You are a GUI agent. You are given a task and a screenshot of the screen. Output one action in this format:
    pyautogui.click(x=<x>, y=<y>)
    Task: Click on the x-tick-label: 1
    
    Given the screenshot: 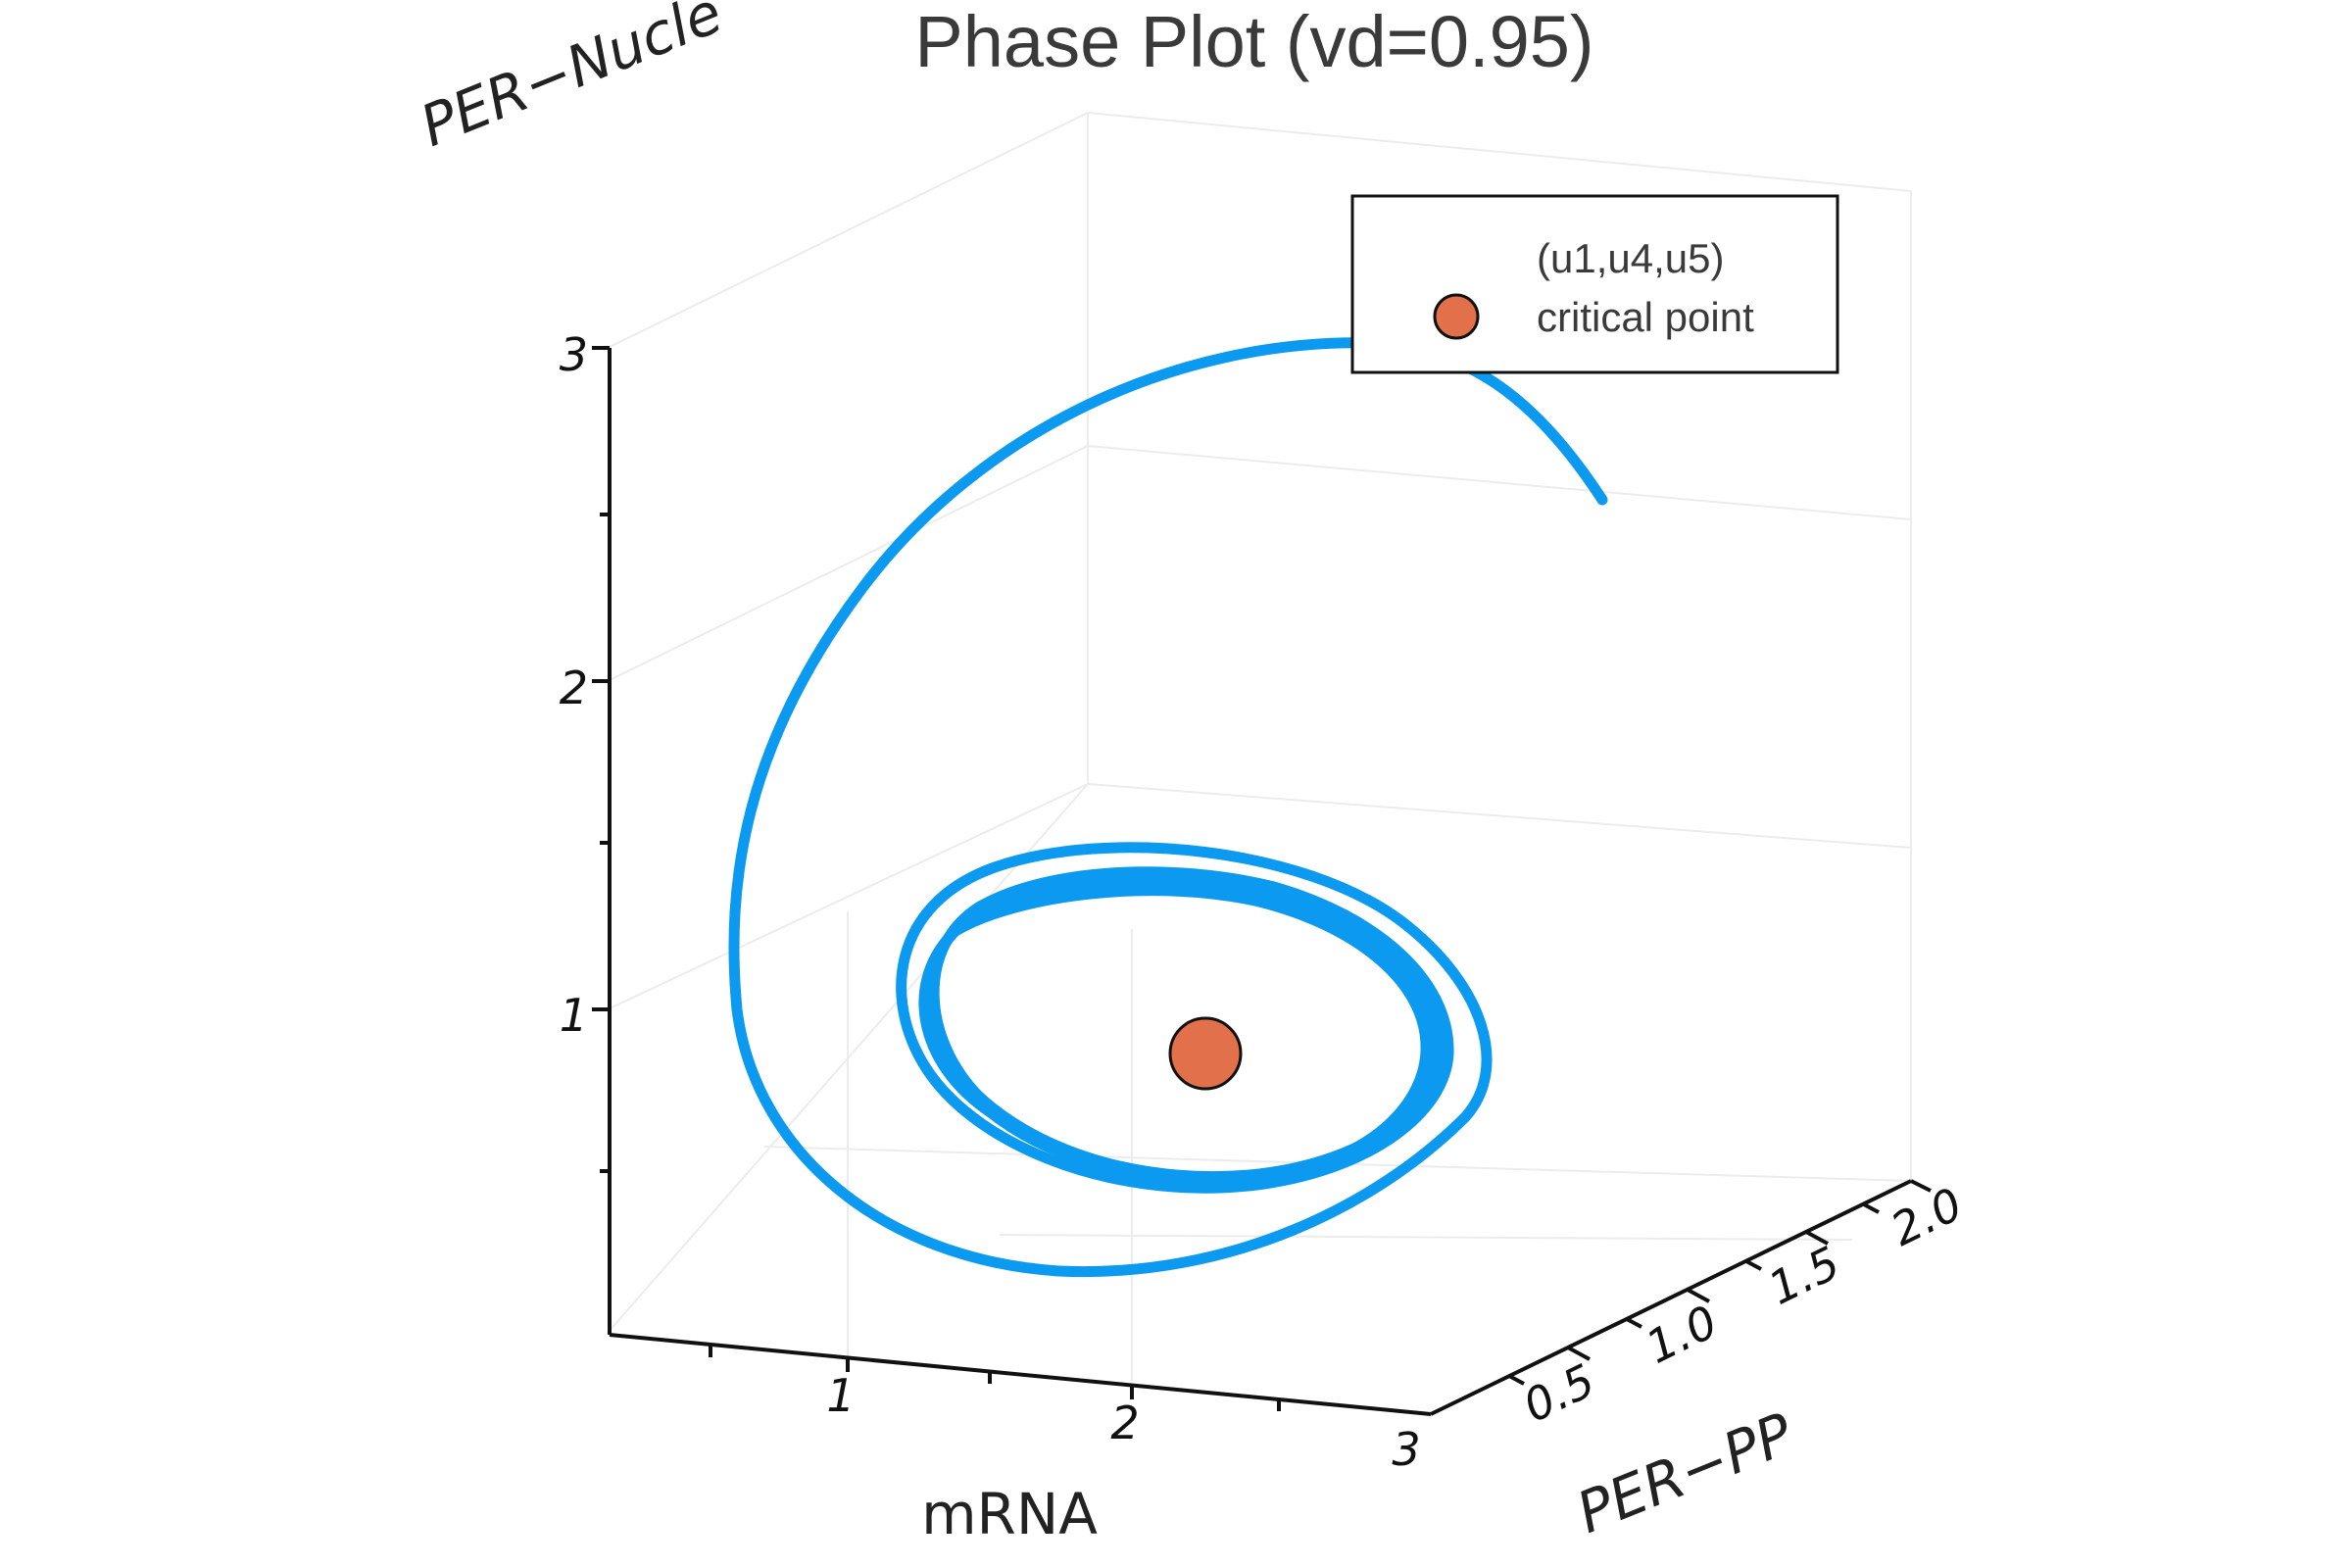 What is the action you would take?
    pyautogui.click(x=840, y=1395)
    